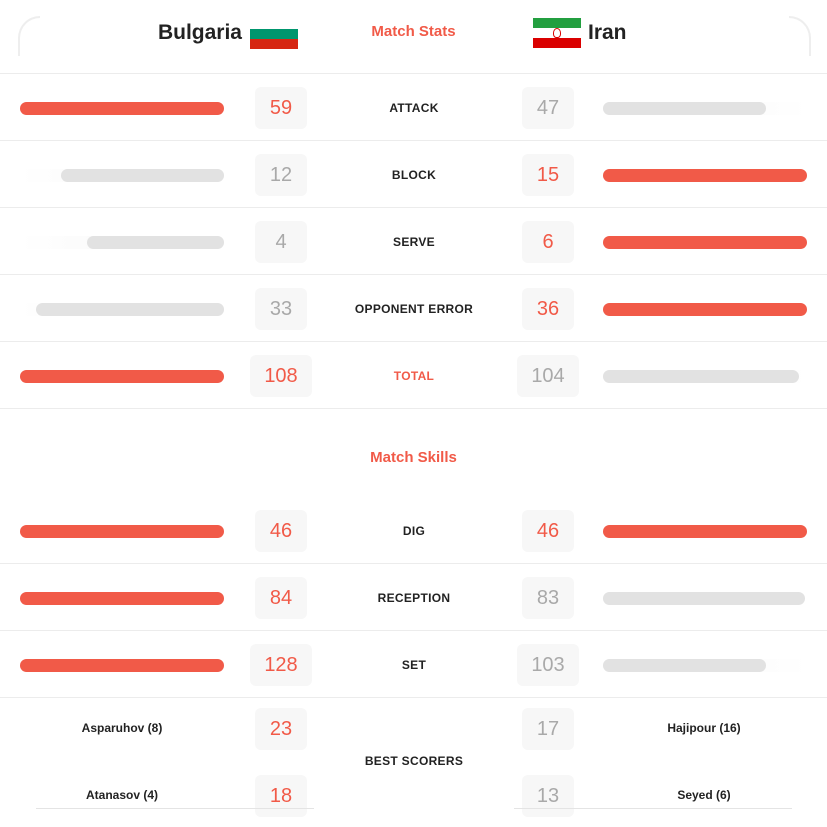 The height and width of the screenshot is (827, 827). Describe the element at coordinates (122, 728) in the screenshot. I see `scorer-a-1-name: Asparuhov (8)` at that location.